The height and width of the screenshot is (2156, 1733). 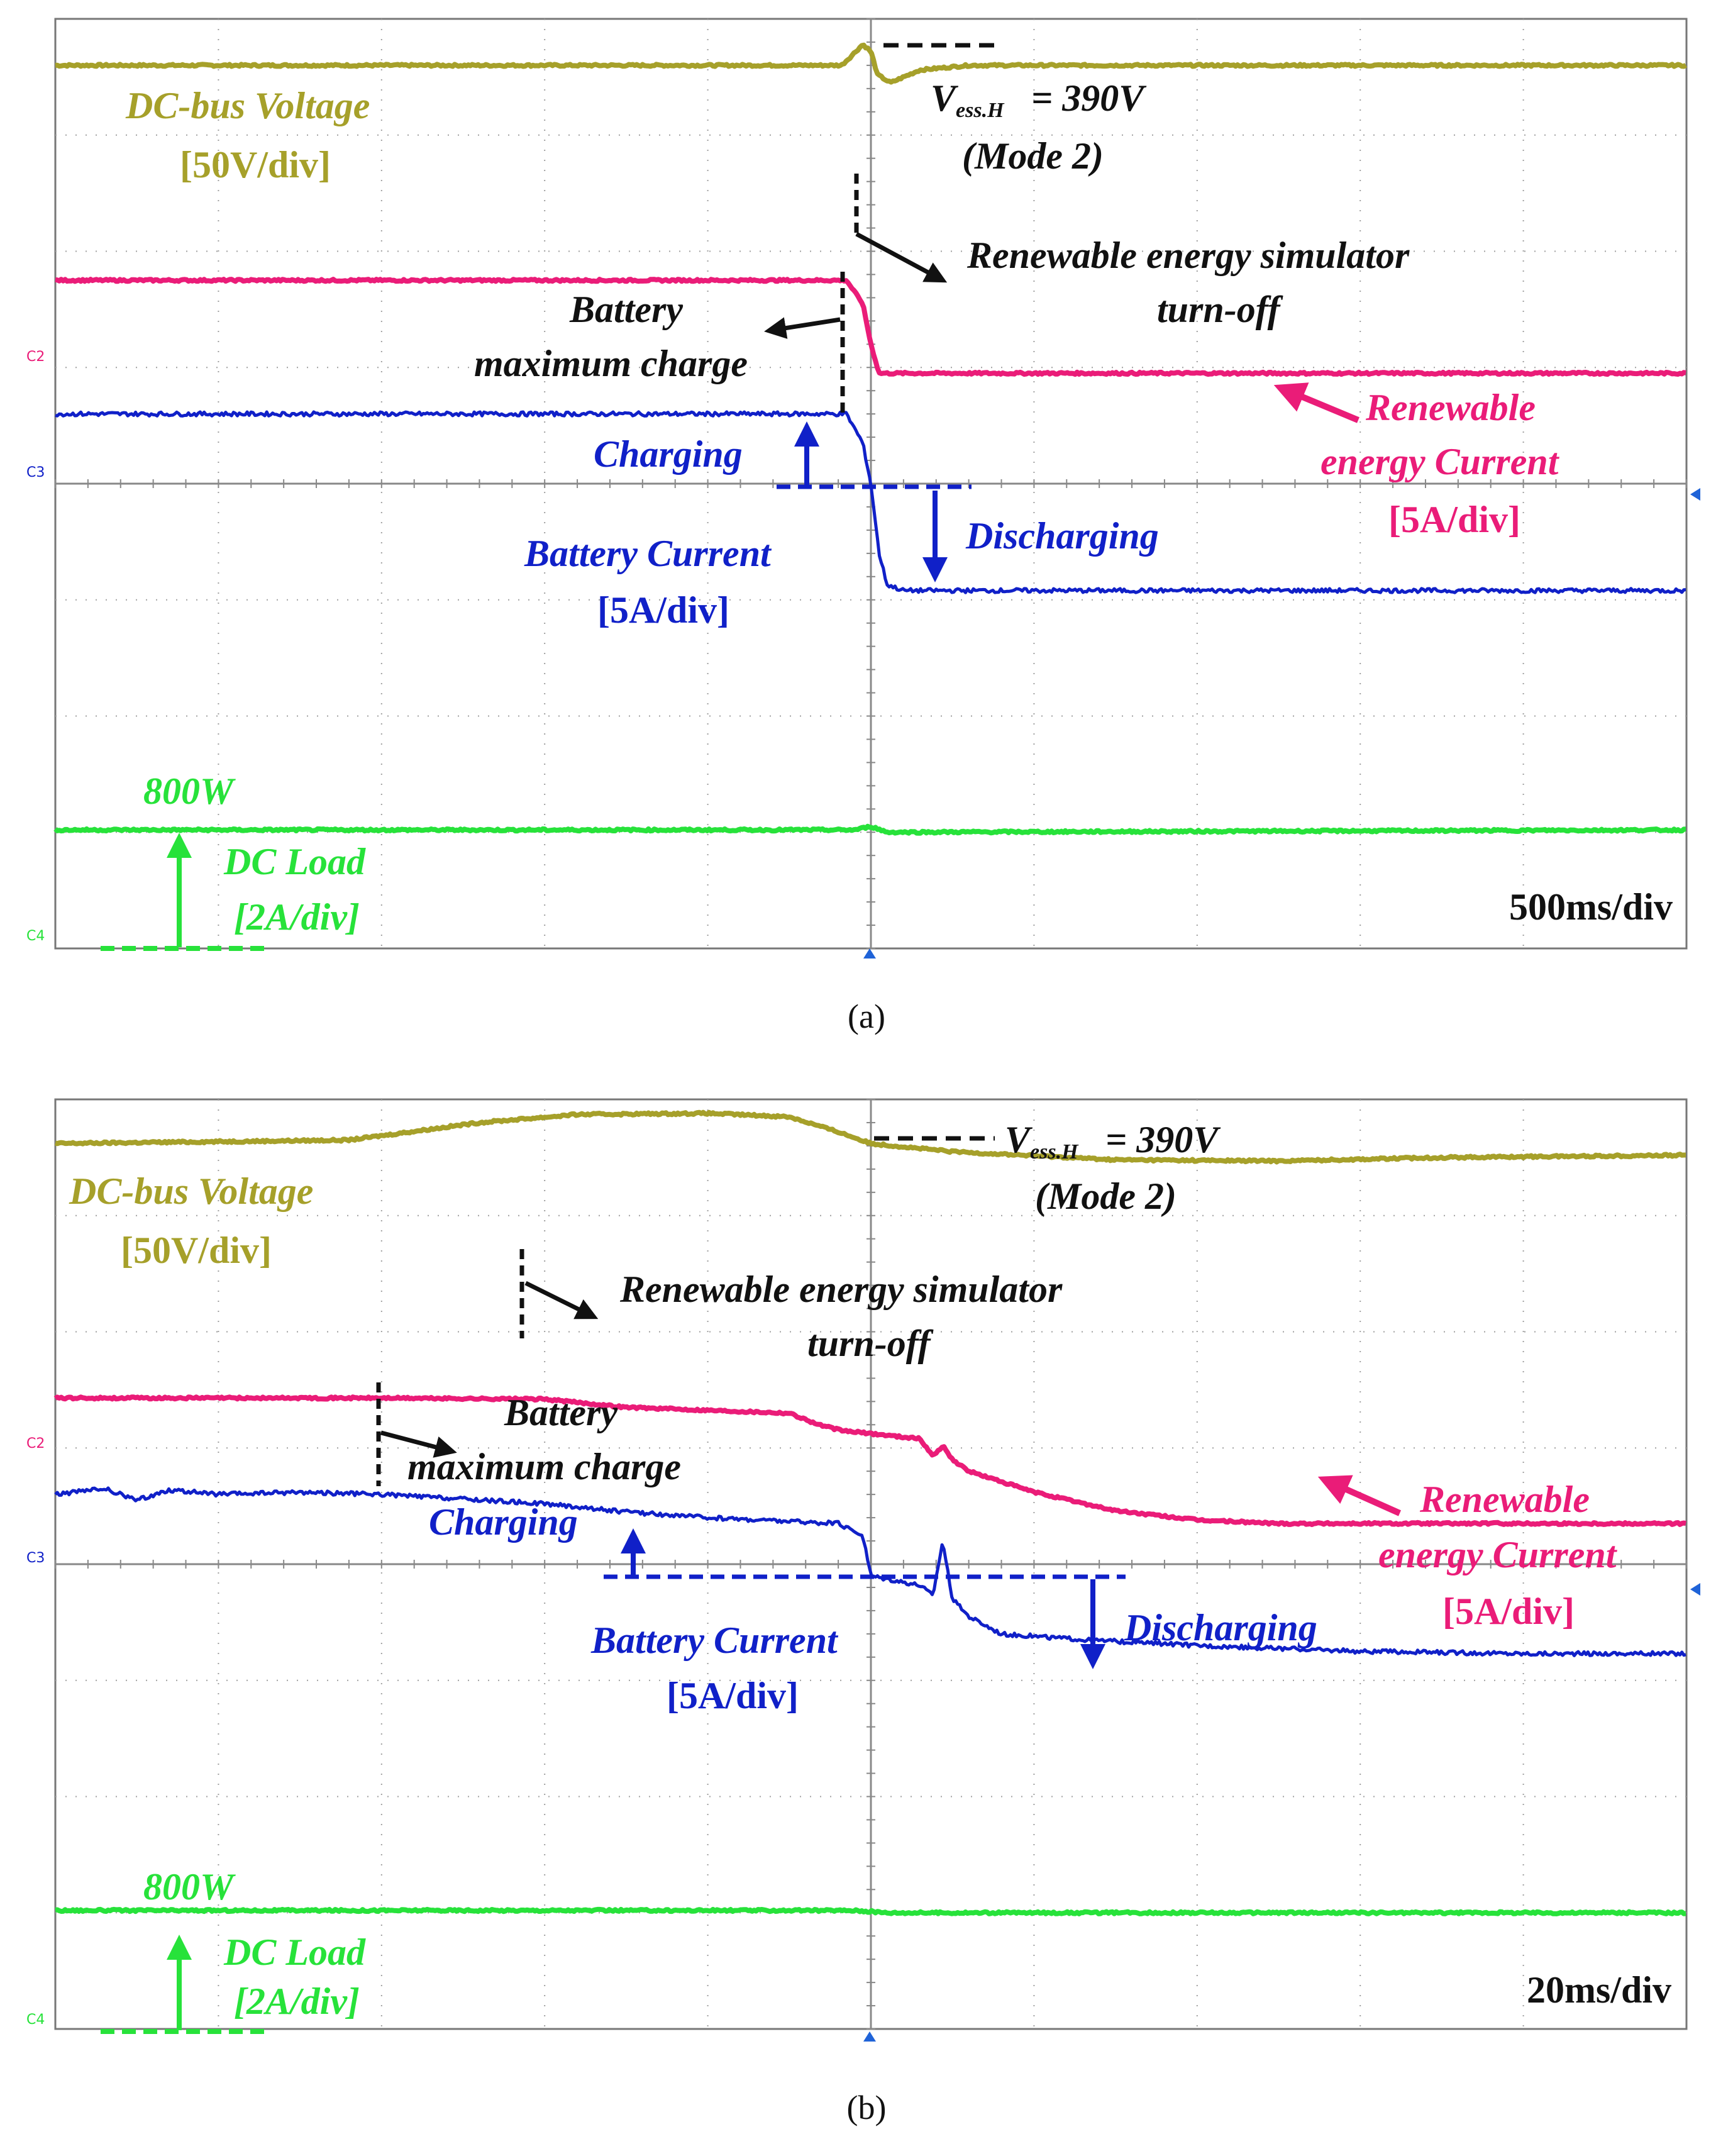 What do you see at coordinates (1599, 1990) in the screenshot?
I see `timebase-label: 20ms/div` at bounding box center [1599, 1990].